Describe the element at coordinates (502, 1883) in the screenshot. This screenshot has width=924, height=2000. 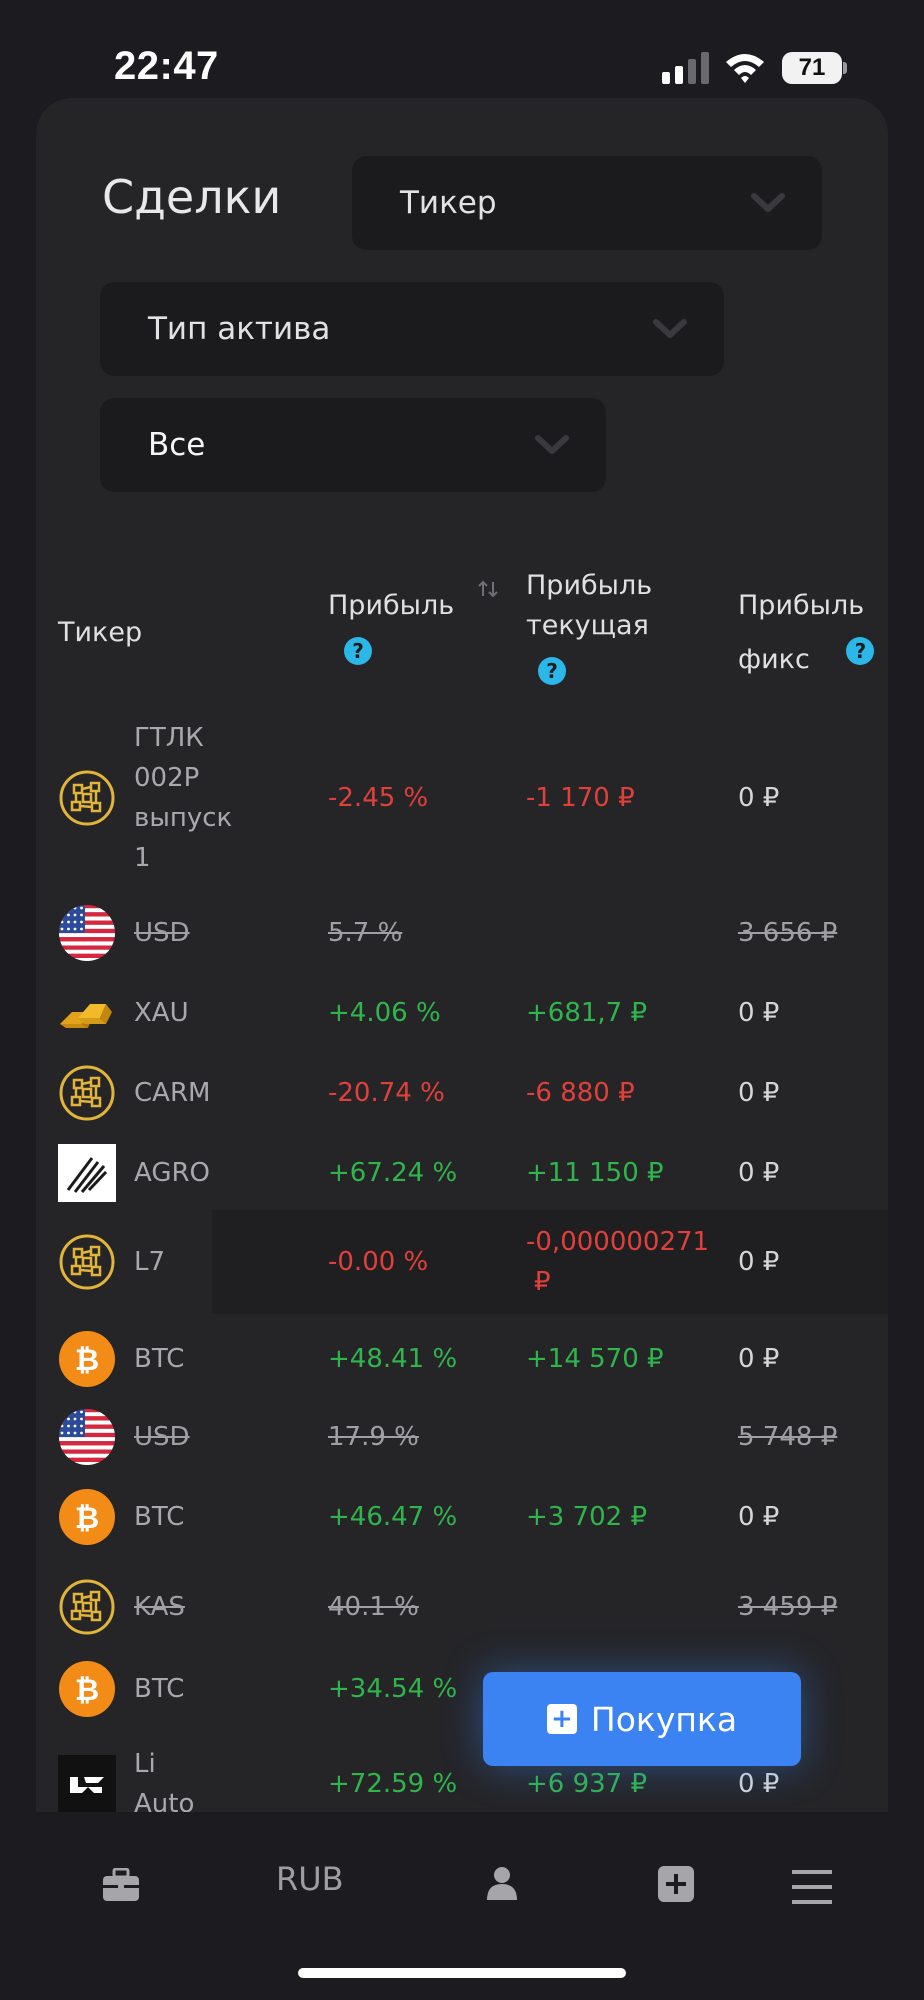
I see `profile-icon` at that location.